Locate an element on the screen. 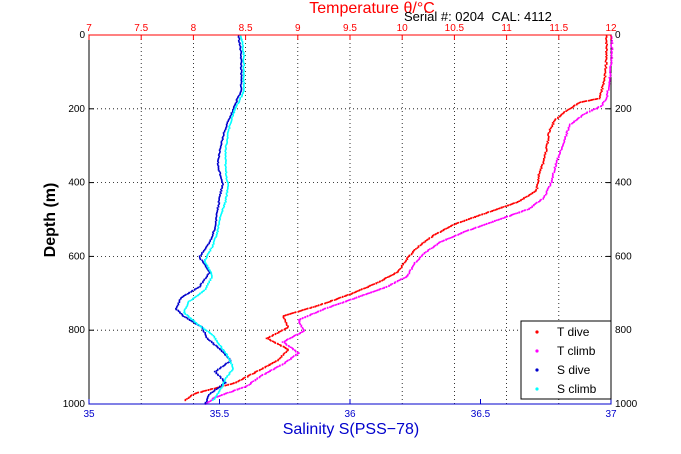 This screenshot has width=681, height=454. x-top-tick-label: 11.5 is located at coordinates (558, 28).